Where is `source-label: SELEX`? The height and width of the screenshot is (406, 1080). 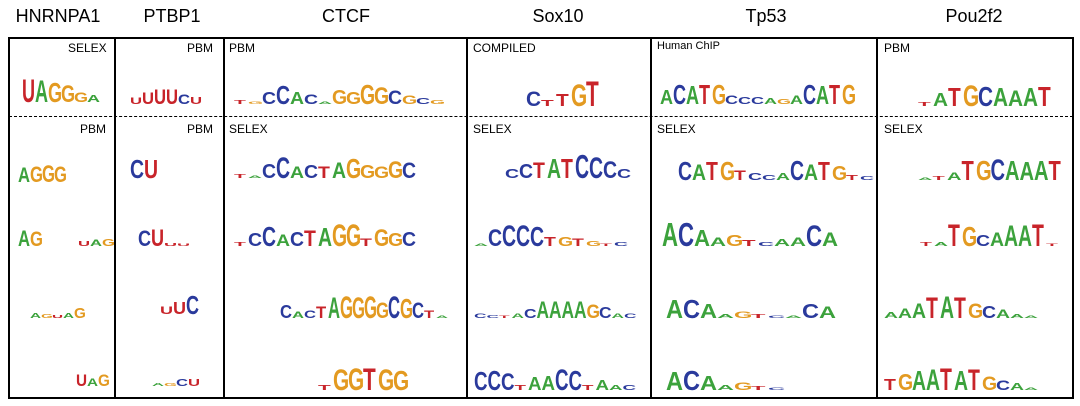
source-label: SELEX is located at coordinates (492, 129).